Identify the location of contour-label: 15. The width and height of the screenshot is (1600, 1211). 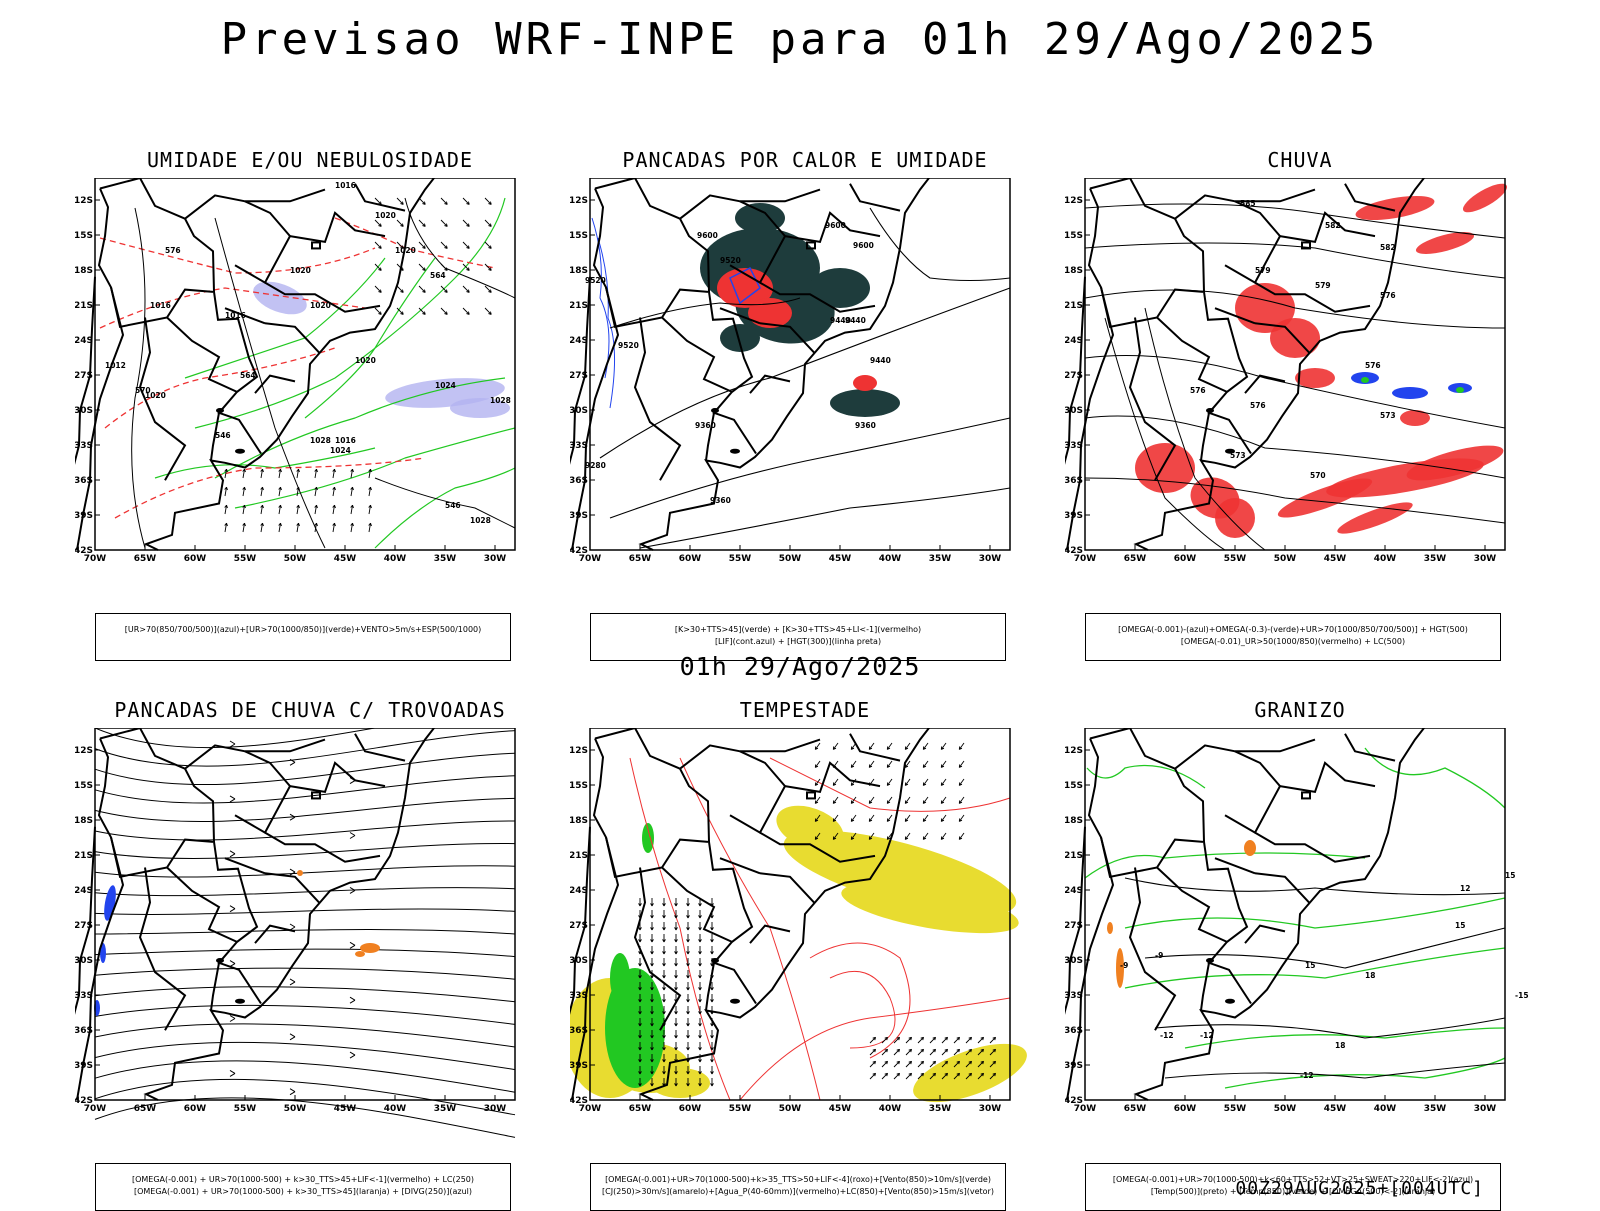
(1310, 965).